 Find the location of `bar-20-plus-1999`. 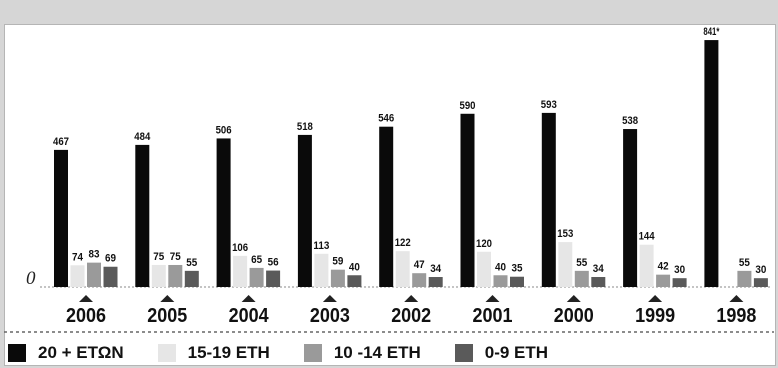

bar-20-plus-1999 is located at coordinates (630, 208).